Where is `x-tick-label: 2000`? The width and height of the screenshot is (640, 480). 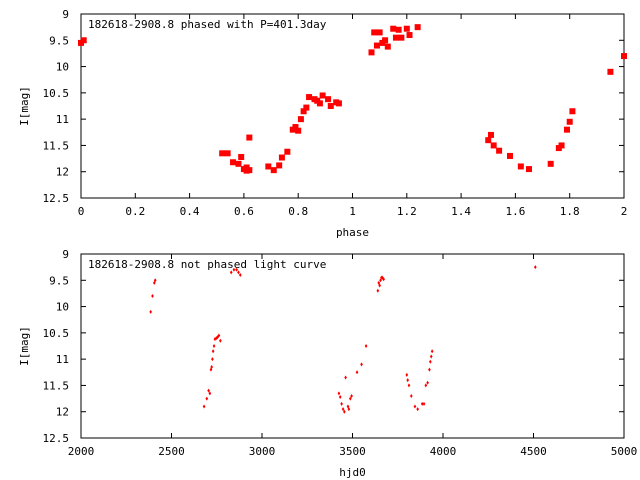
x-tick-label: 2000 is located at coordinates (81, 451).